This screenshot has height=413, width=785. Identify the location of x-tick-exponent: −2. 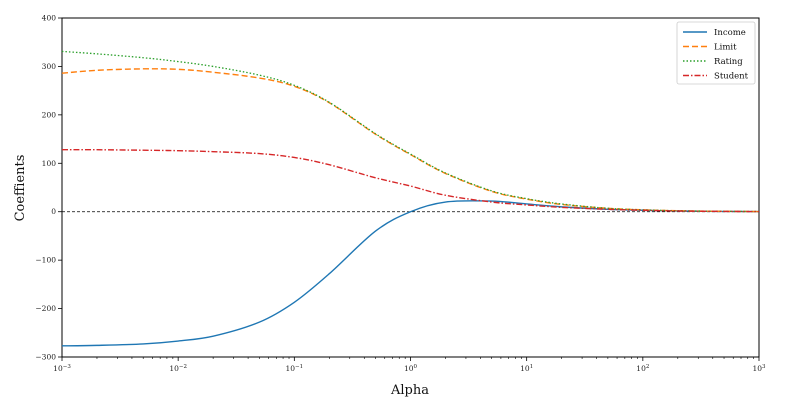
(183, 367).